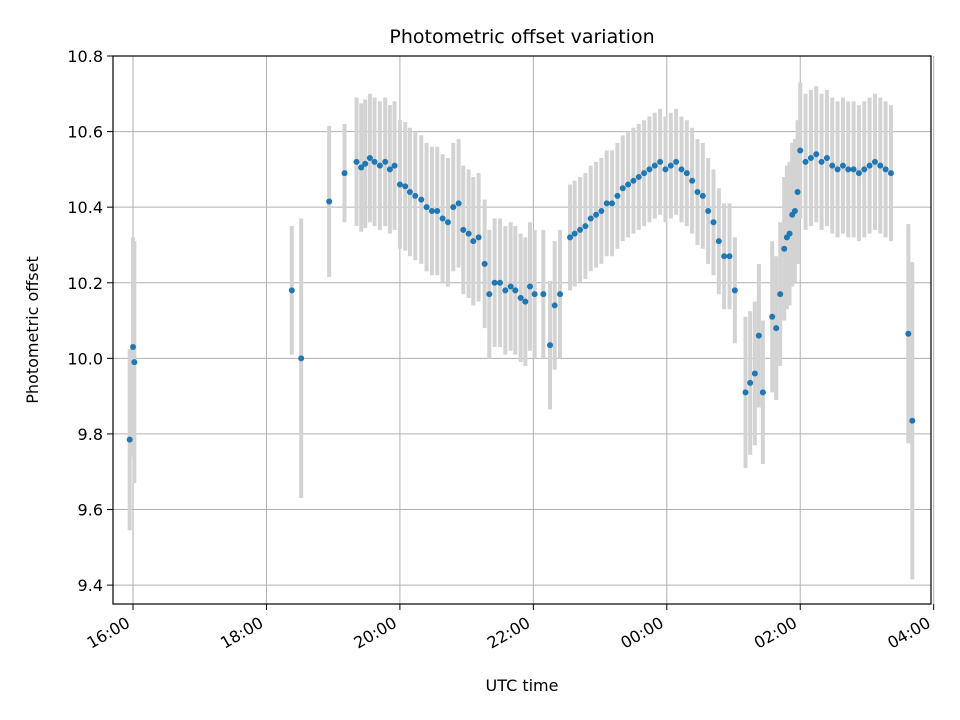 This screenshot has height=720, width=960. What do you see at coordinates (508, 633) in the screenshot?
I see `x-tick-label: 22:00` at bounding box center [508, 633].